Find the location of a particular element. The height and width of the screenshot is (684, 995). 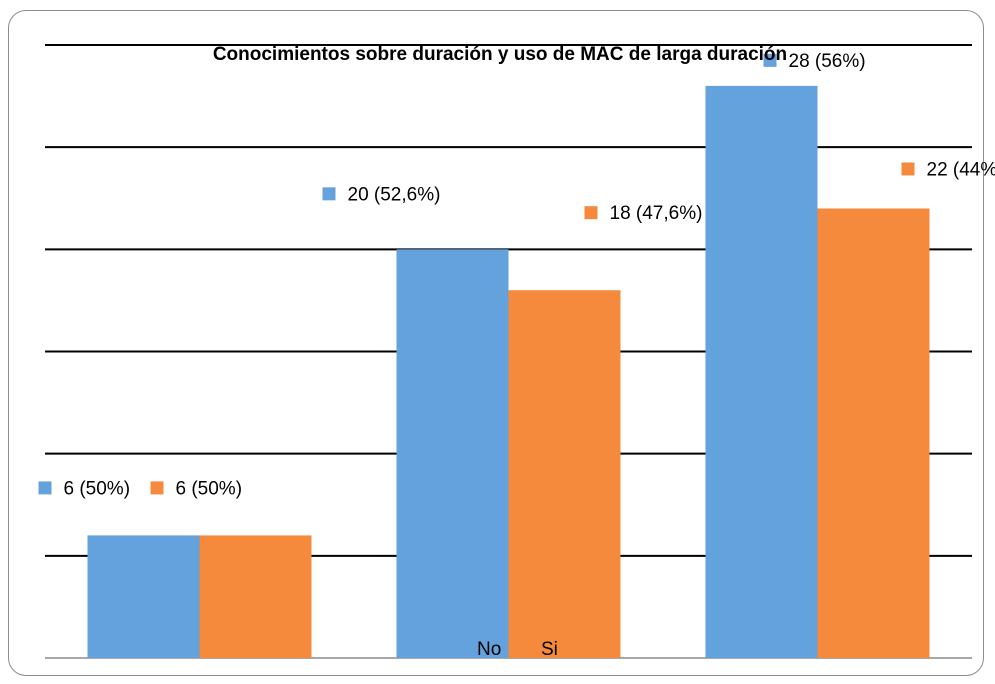

data-label-no-3: 28 (56%) is located at coordinates (814, 61).